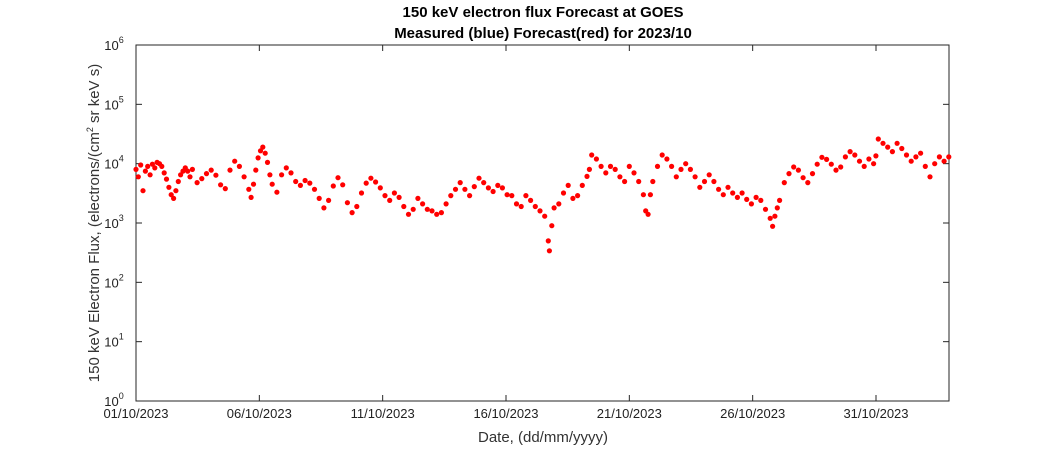 This screenshot has height=450, width=1050. What do you see at coordinates (121, 337) in the screenshot?
I see `y-tick-exponent: 1` at bounding box center [121, 337].